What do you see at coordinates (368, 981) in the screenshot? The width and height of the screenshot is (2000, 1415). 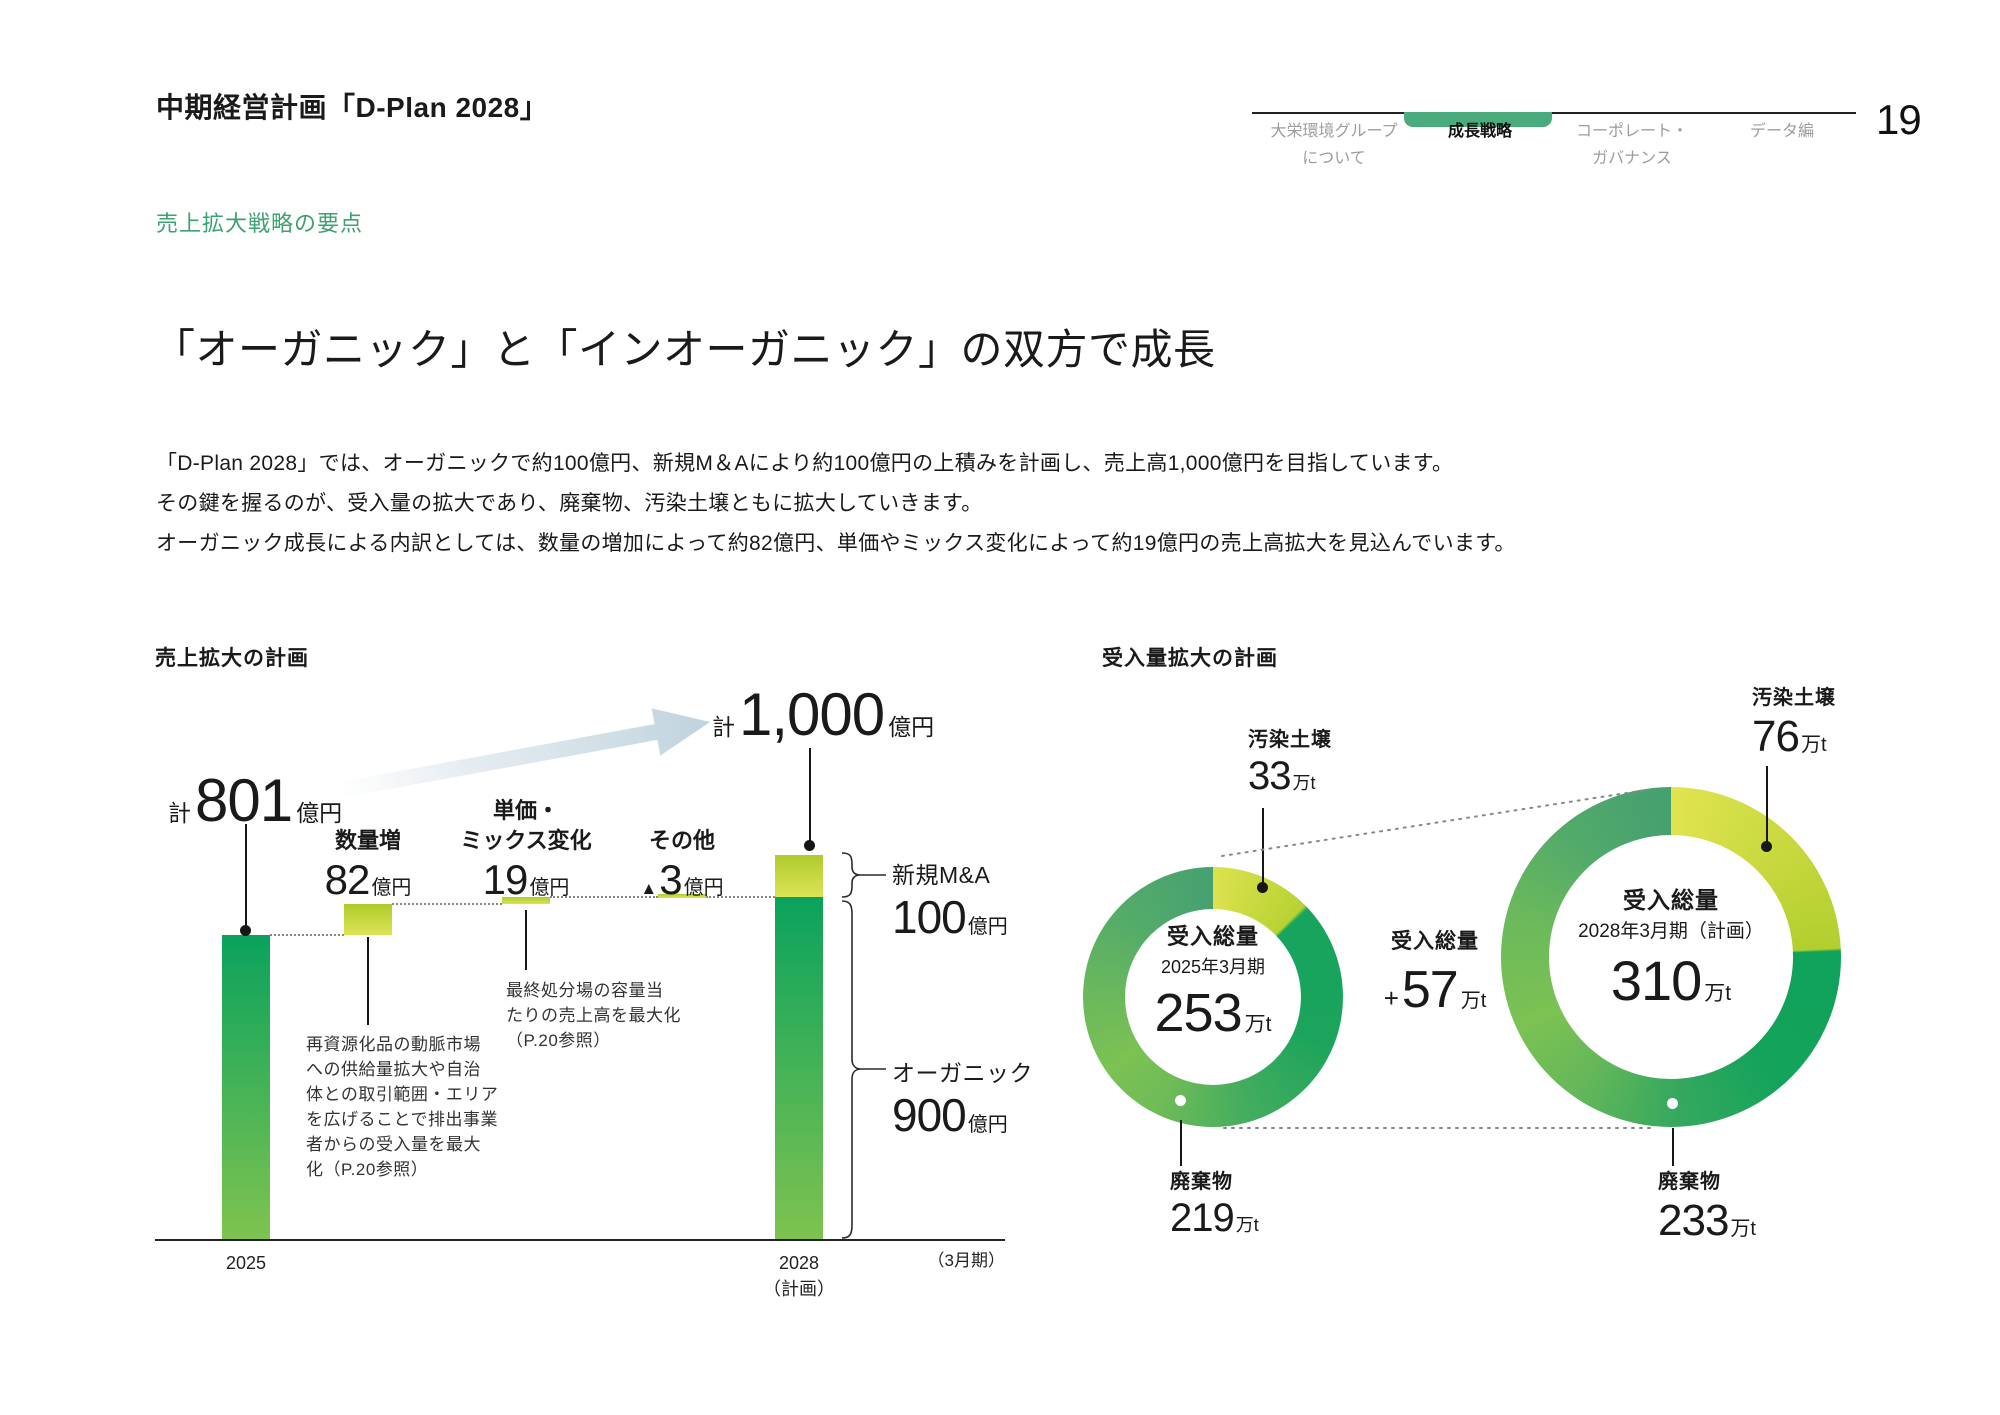 I see `annotation-line` at bounding box center [368, 981].